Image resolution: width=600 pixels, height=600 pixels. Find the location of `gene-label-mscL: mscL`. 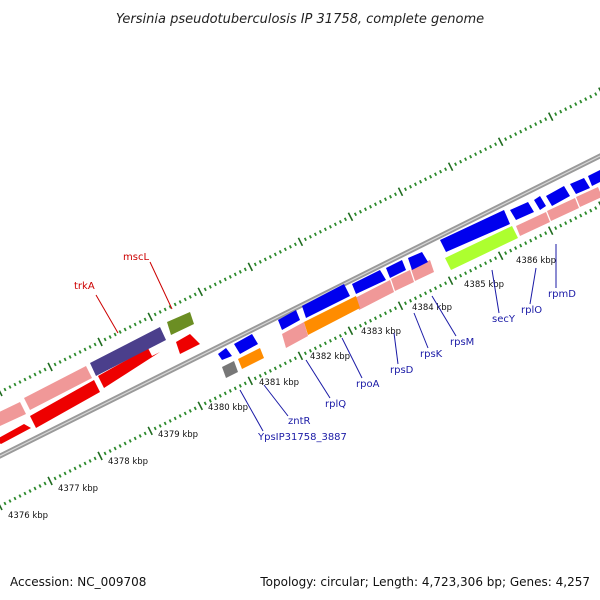

gene-label-mscL: mscL is located at coordinates (136, 257).